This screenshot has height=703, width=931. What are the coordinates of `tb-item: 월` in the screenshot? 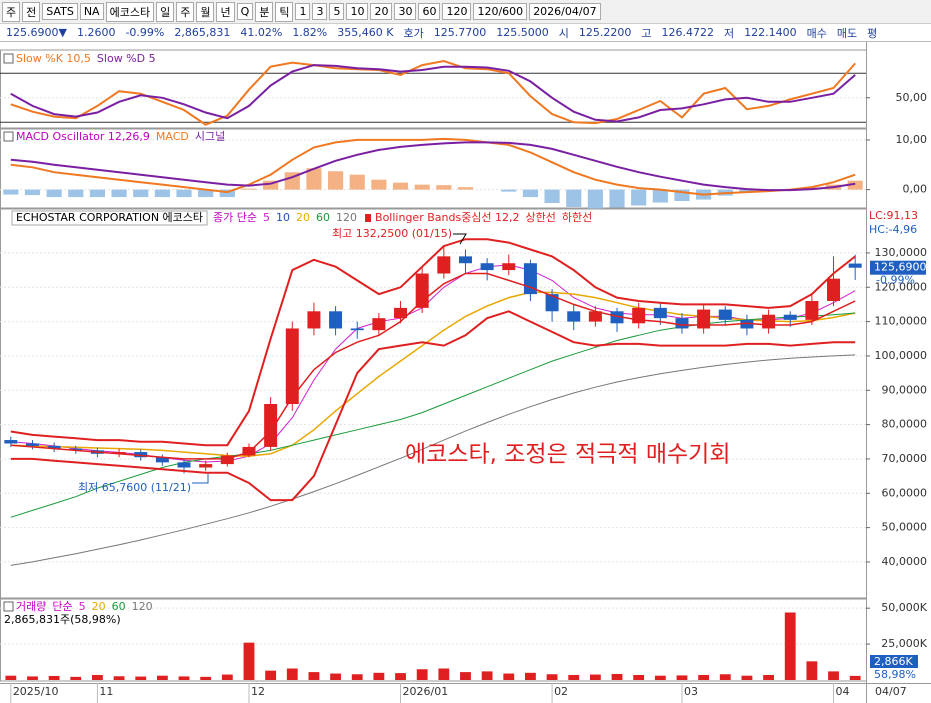 It's located at (205, 11).